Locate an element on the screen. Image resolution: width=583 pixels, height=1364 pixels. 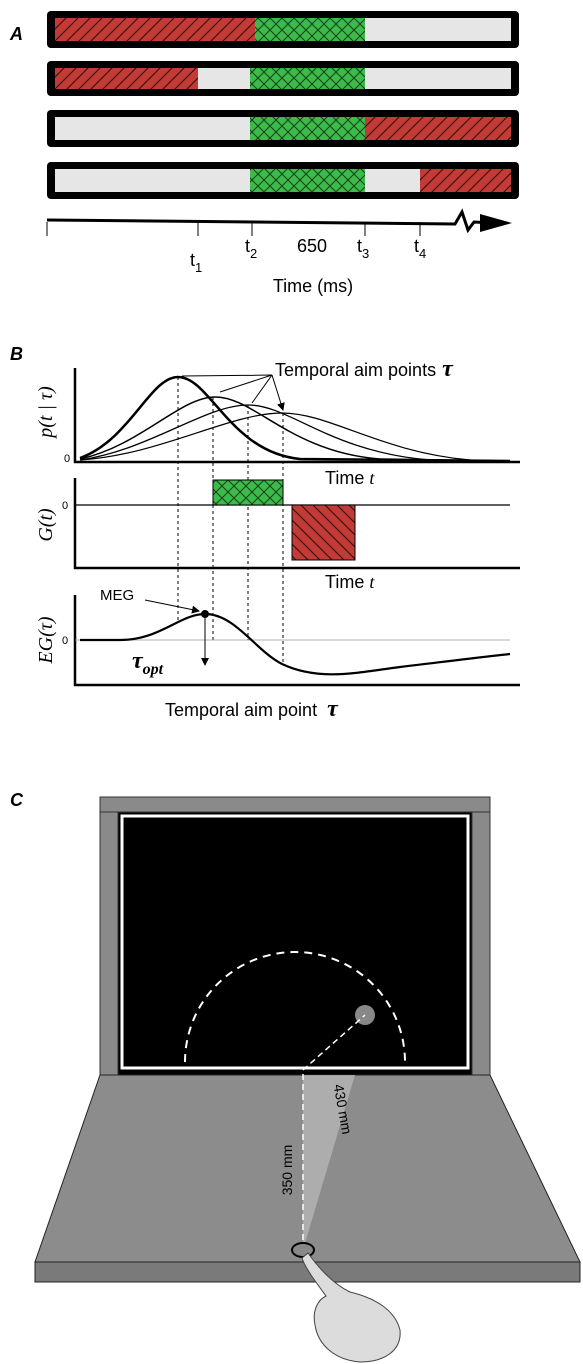
annotation: Temporal aim points τ is located at coordinates (364, 369).